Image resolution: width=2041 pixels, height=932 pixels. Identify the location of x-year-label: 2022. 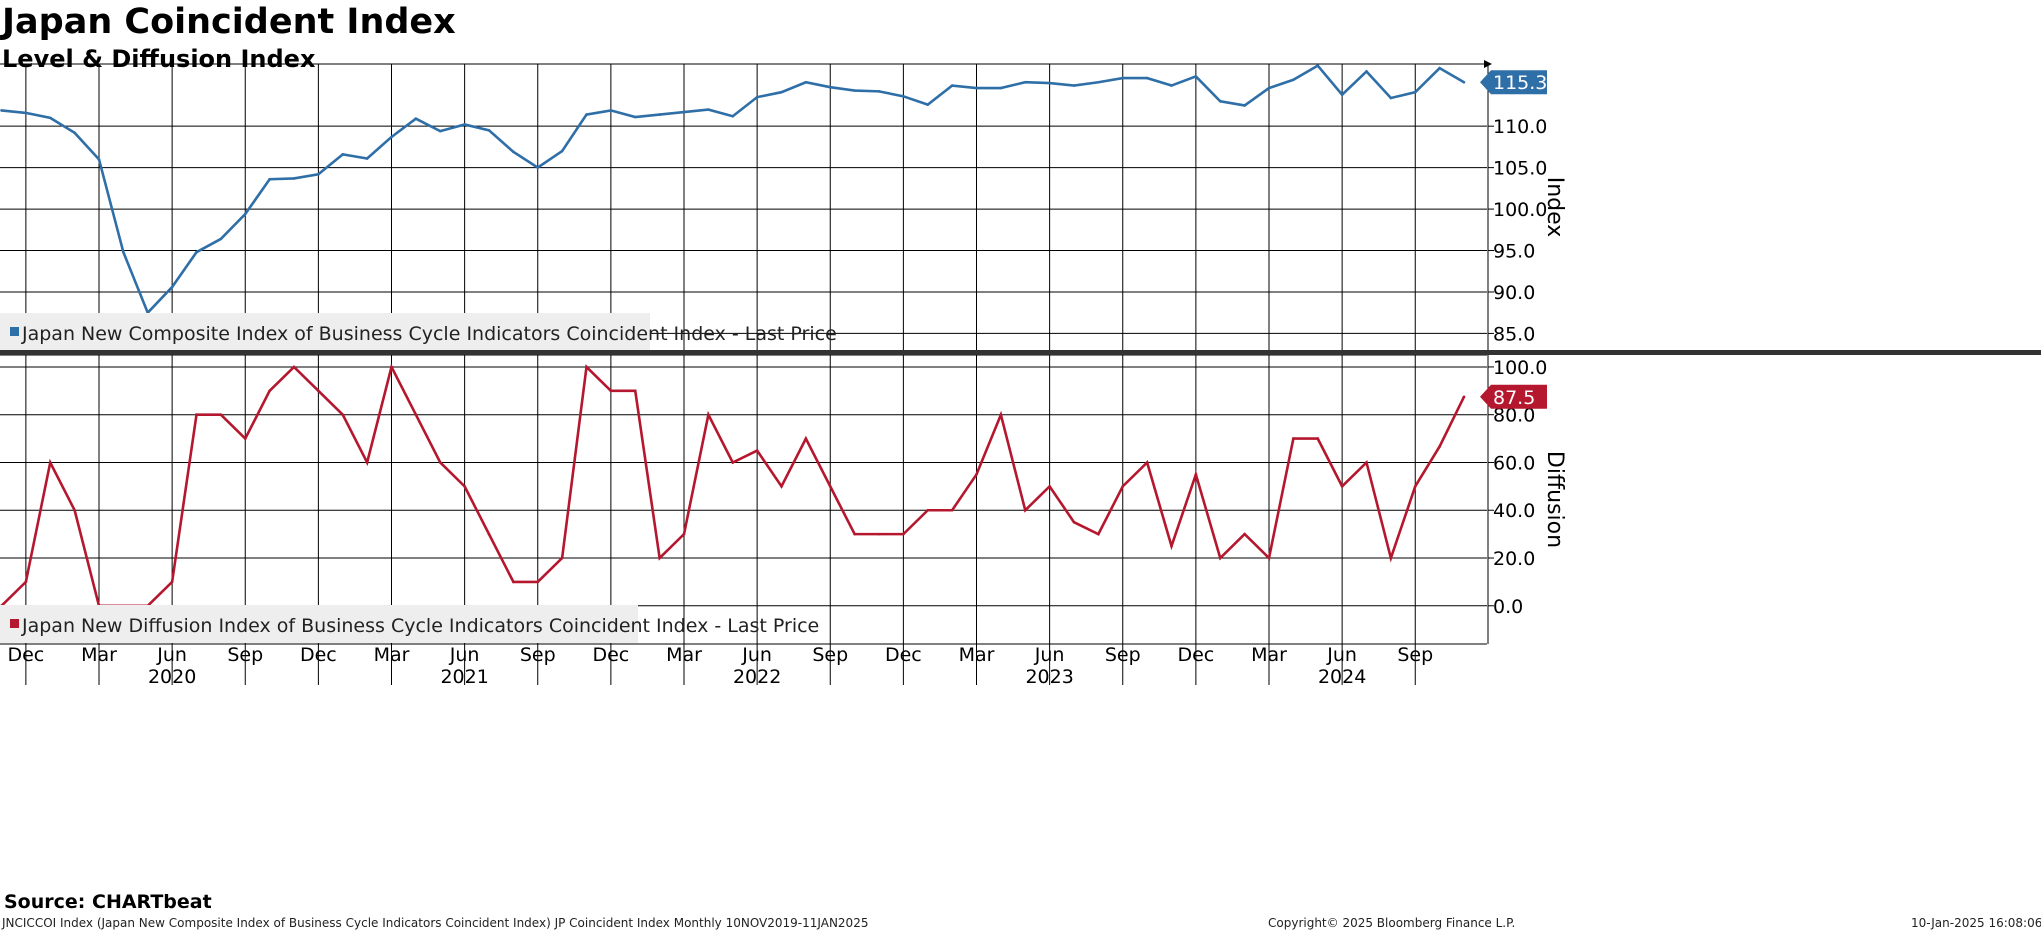
(757, 677).